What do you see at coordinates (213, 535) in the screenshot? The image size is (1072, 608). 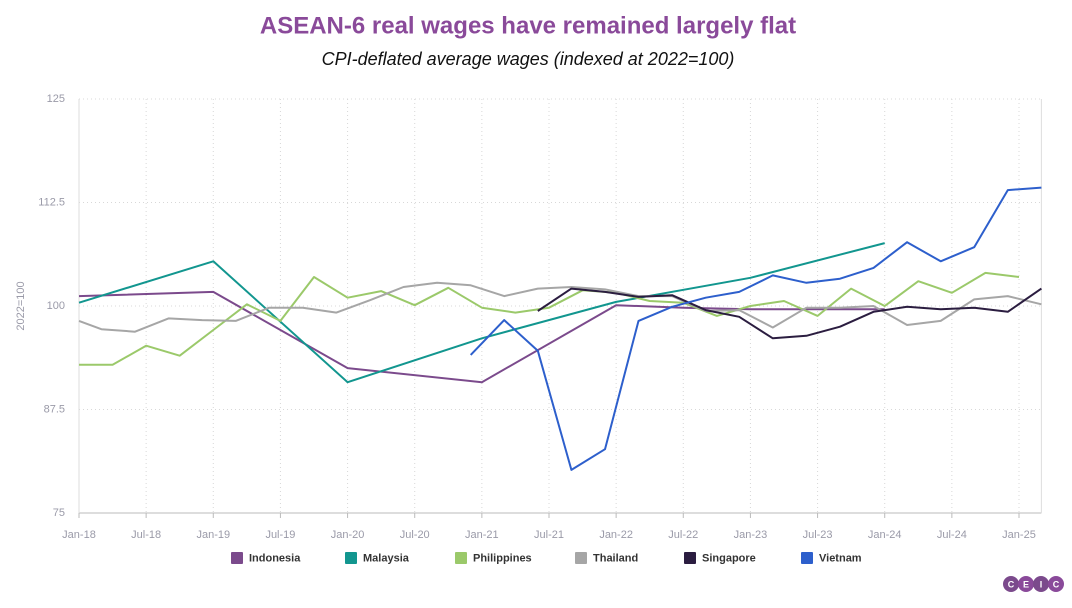 I see `x-tick-label: Jan-19` at bounding box center [213, 535].